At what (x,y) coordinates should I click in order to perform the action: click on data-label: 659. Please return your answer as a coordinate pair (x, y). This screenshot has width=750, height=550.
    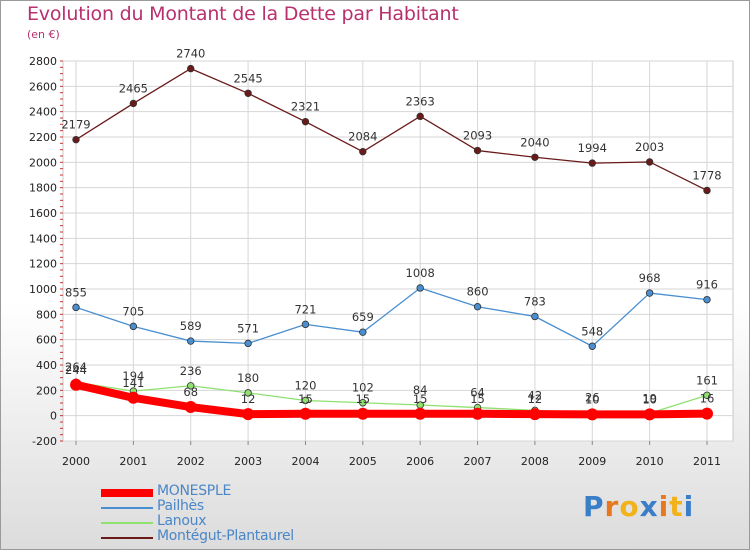
    Looking at the image, I should click on (363, 317).